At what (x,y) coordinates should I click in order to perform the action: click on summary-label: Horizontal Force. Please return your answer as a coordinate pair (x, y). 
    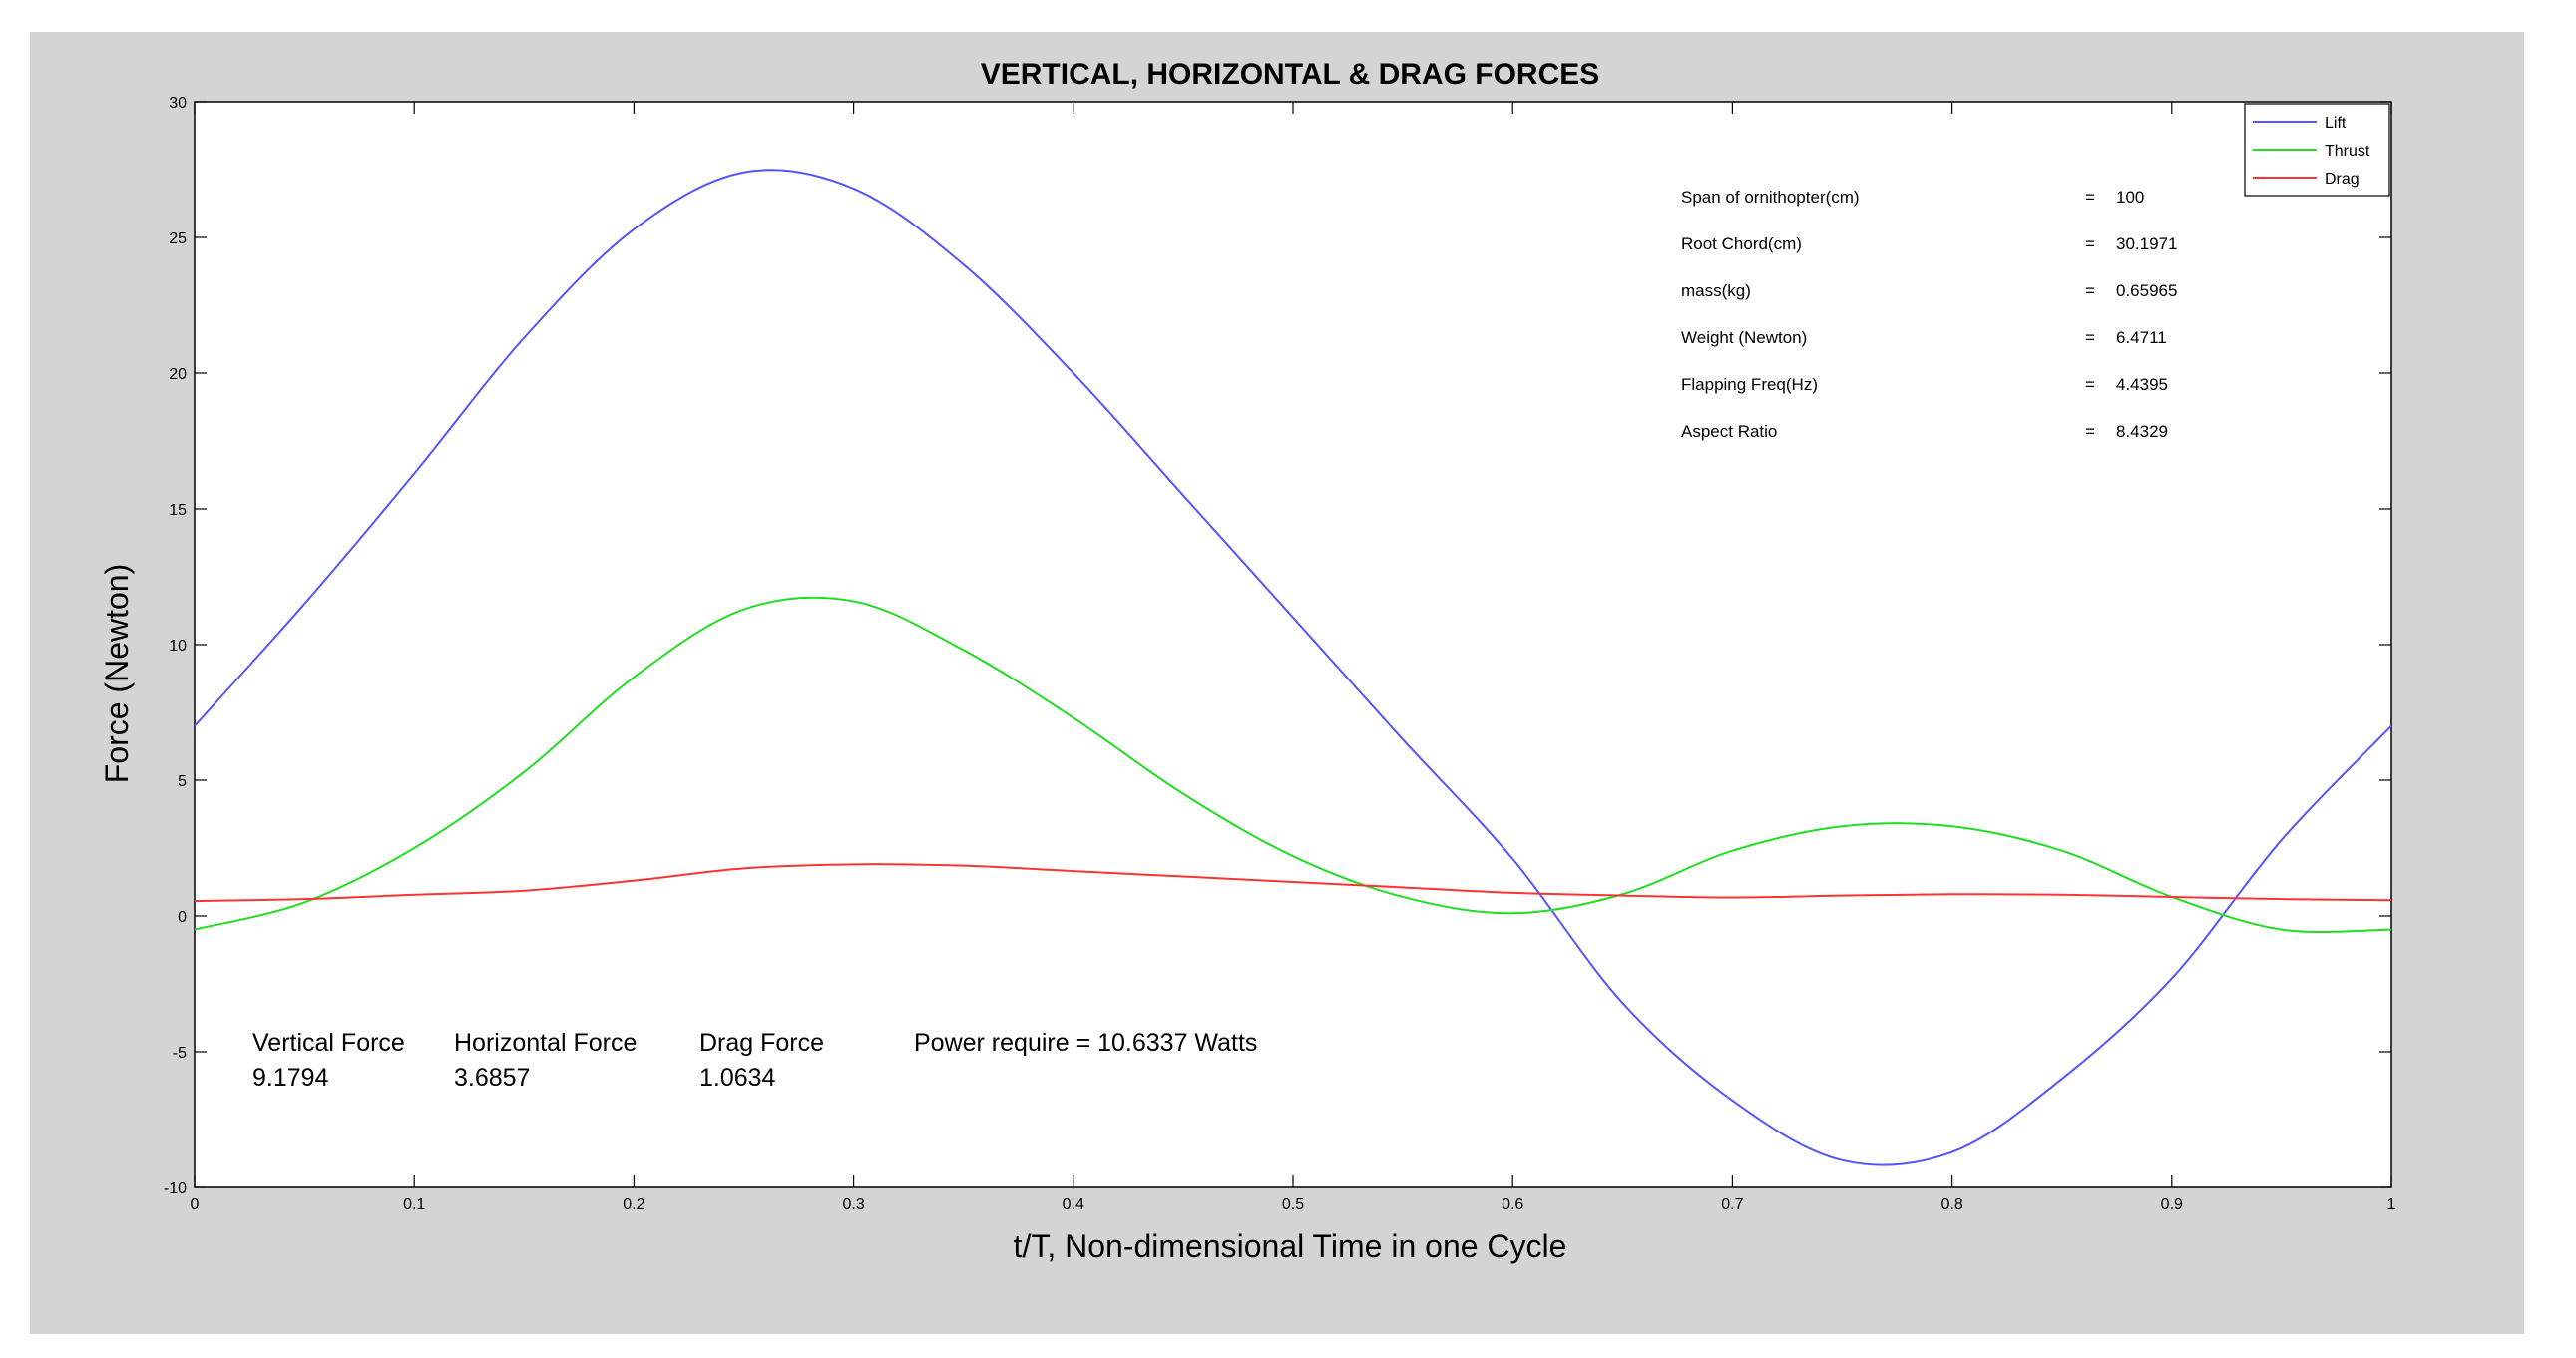
    Looking at the image, I should click on (545, 1043).